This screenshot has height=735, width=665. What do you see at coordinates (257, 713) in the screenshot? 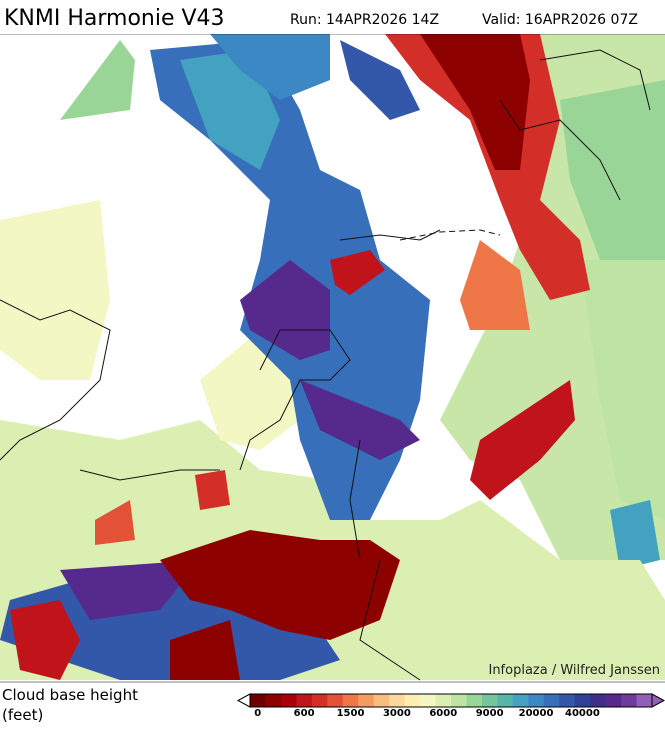
I see `colorbar-tick-label: 0` at bounding box center [257, 713].